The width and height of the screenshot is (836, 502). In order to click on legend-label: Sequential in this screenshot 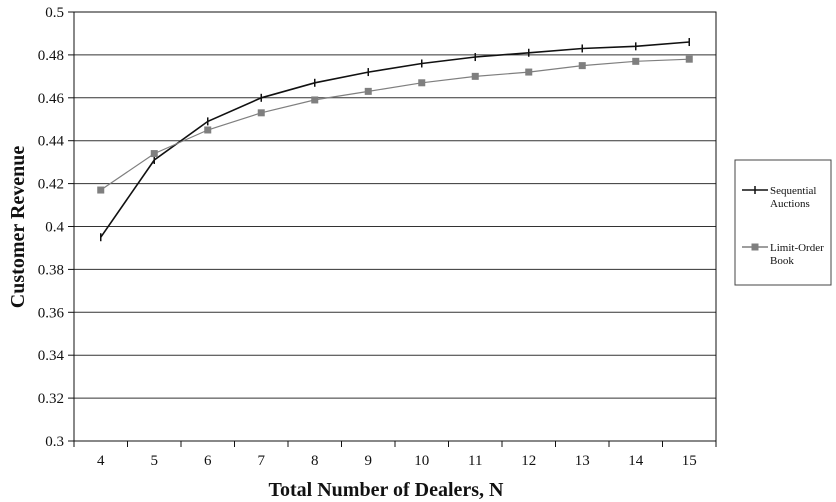, I will do `click(793, 191)`.